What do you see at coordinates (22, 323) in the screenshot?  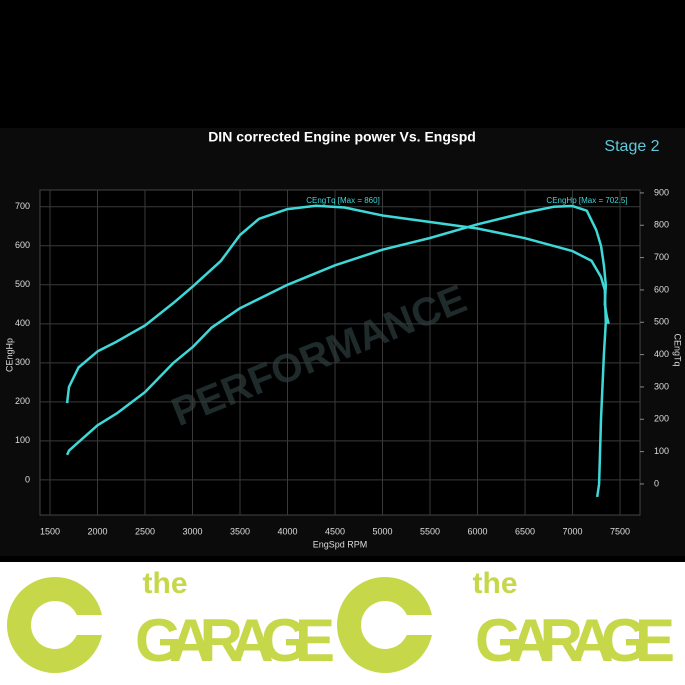 I see `y-tick-label: 400` at bounding box center [22, 323].